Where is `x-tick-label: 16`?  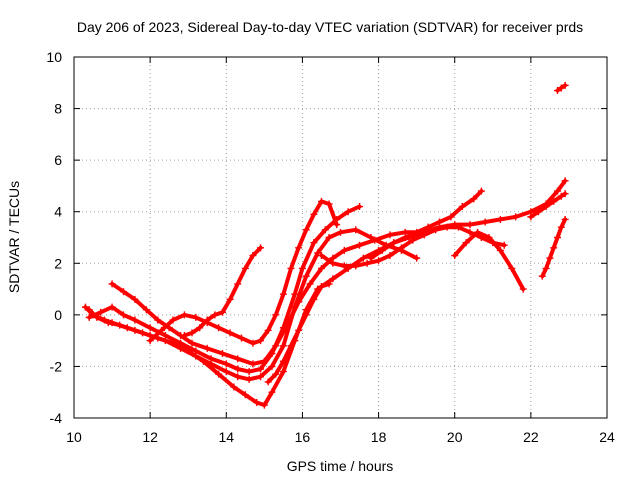
x-tick-label: 16 is located at coordinates (303, 437).